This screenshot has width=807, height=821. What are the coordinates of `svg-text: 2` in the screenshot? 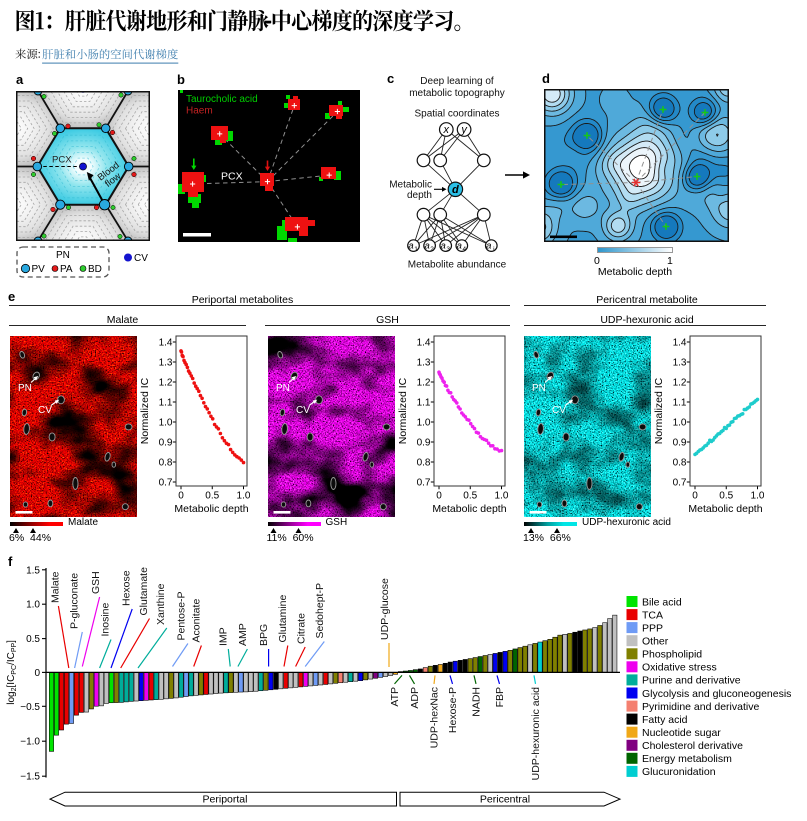 It's located at (432, 249).